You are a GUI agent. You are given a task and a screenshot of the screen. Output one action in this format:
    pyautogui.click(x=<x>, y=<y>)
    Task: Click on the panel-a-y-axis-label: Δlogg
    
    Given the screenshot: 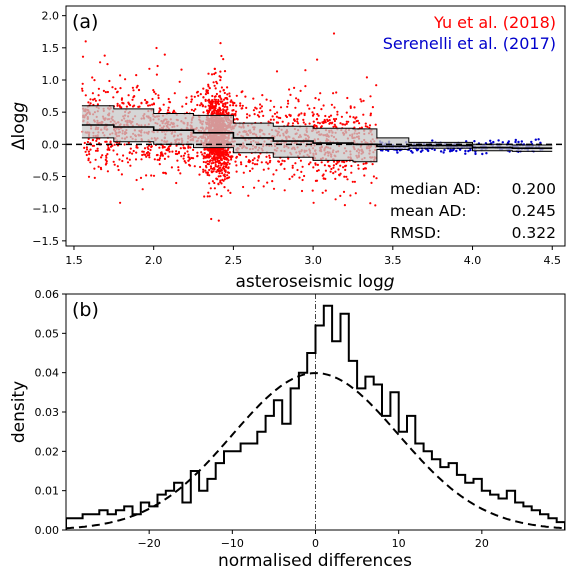 What is the action you would take?
    pyautogui.click(x=19, y=126)
    